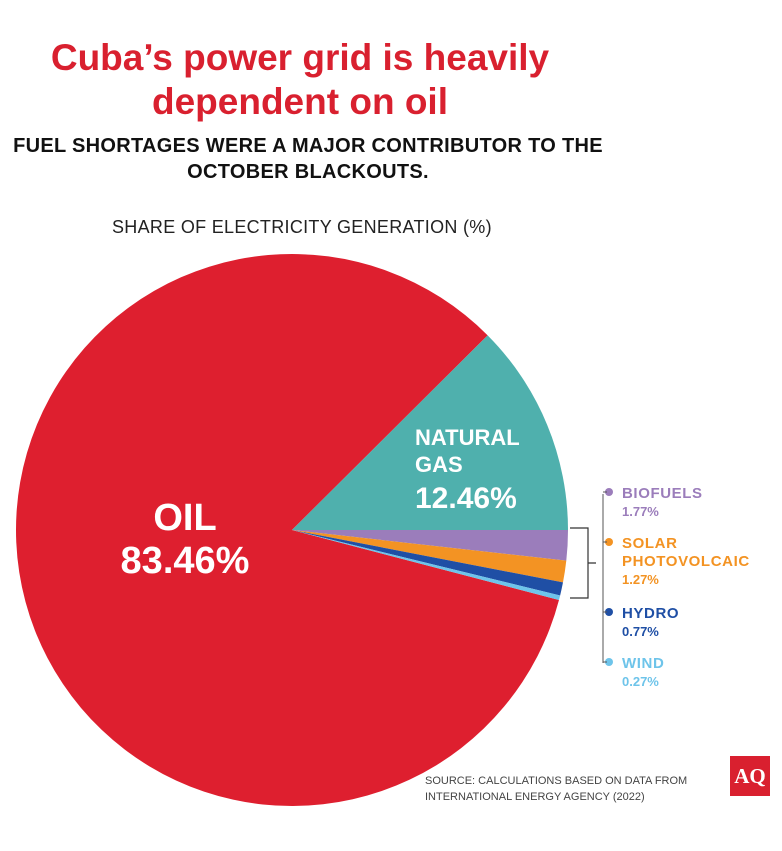 This screenshot has height=851, width=782. What do you see at coordinates (650, 543) in the screenshot?
I see `legend-label-solar-photovolcaic-1: SOLAR` at bounding box center [650, 543].